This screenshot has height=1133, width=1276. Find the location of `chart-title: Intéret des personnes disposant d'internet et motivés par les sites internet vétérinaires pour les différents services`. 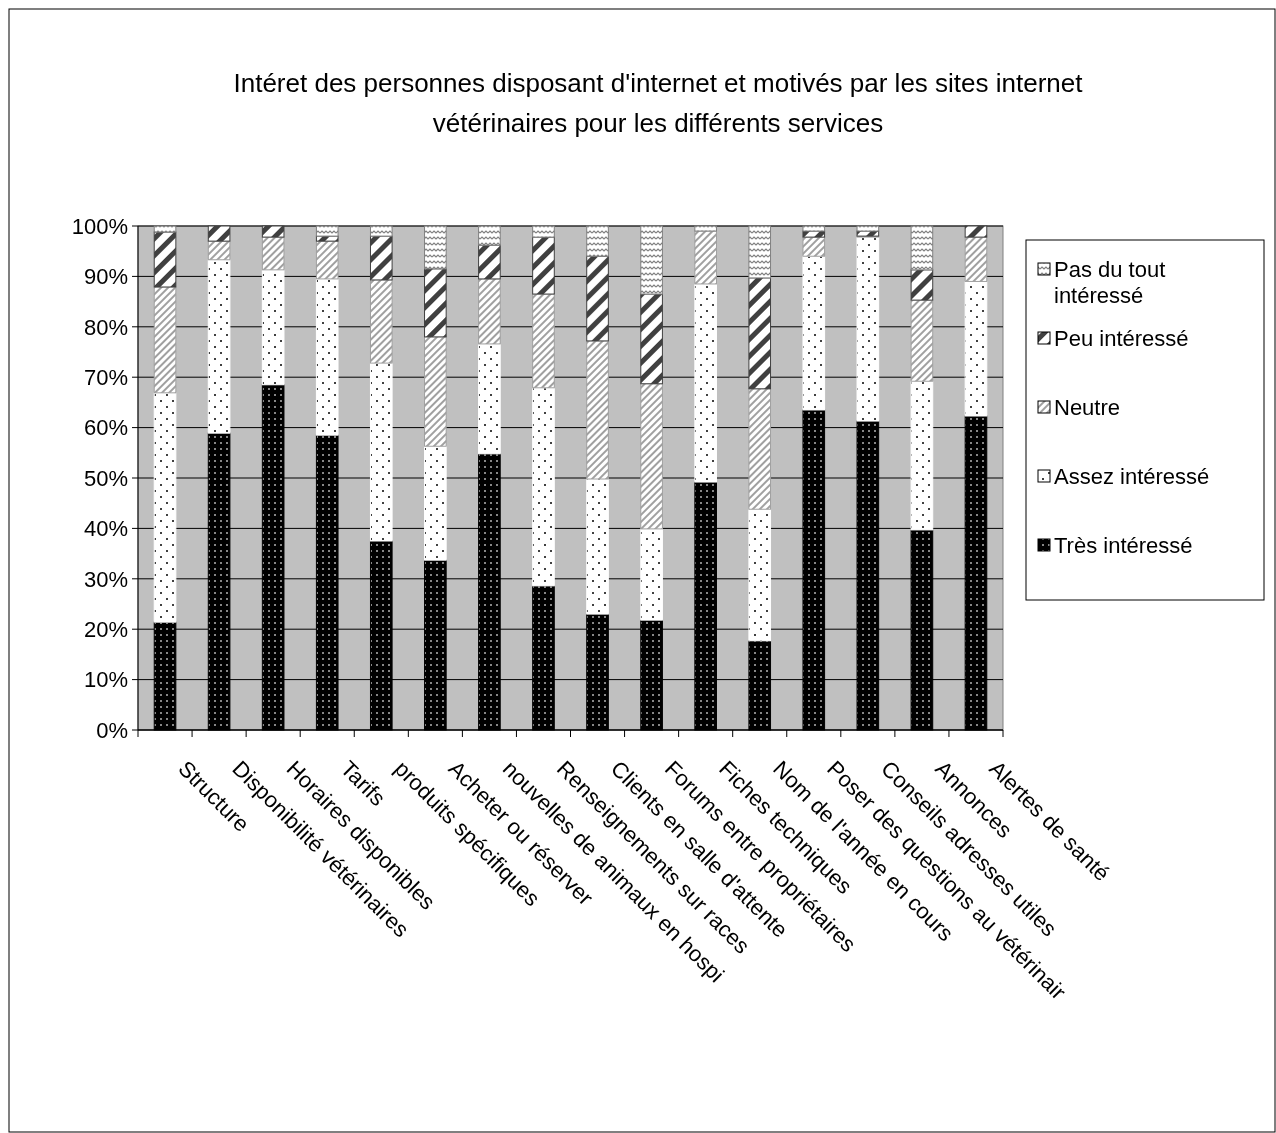

chart-title: Intéret des personnes disposant d'internet et motivés par les sites internet vétérinaires pour les différents services is located at coordinates (658, 103).